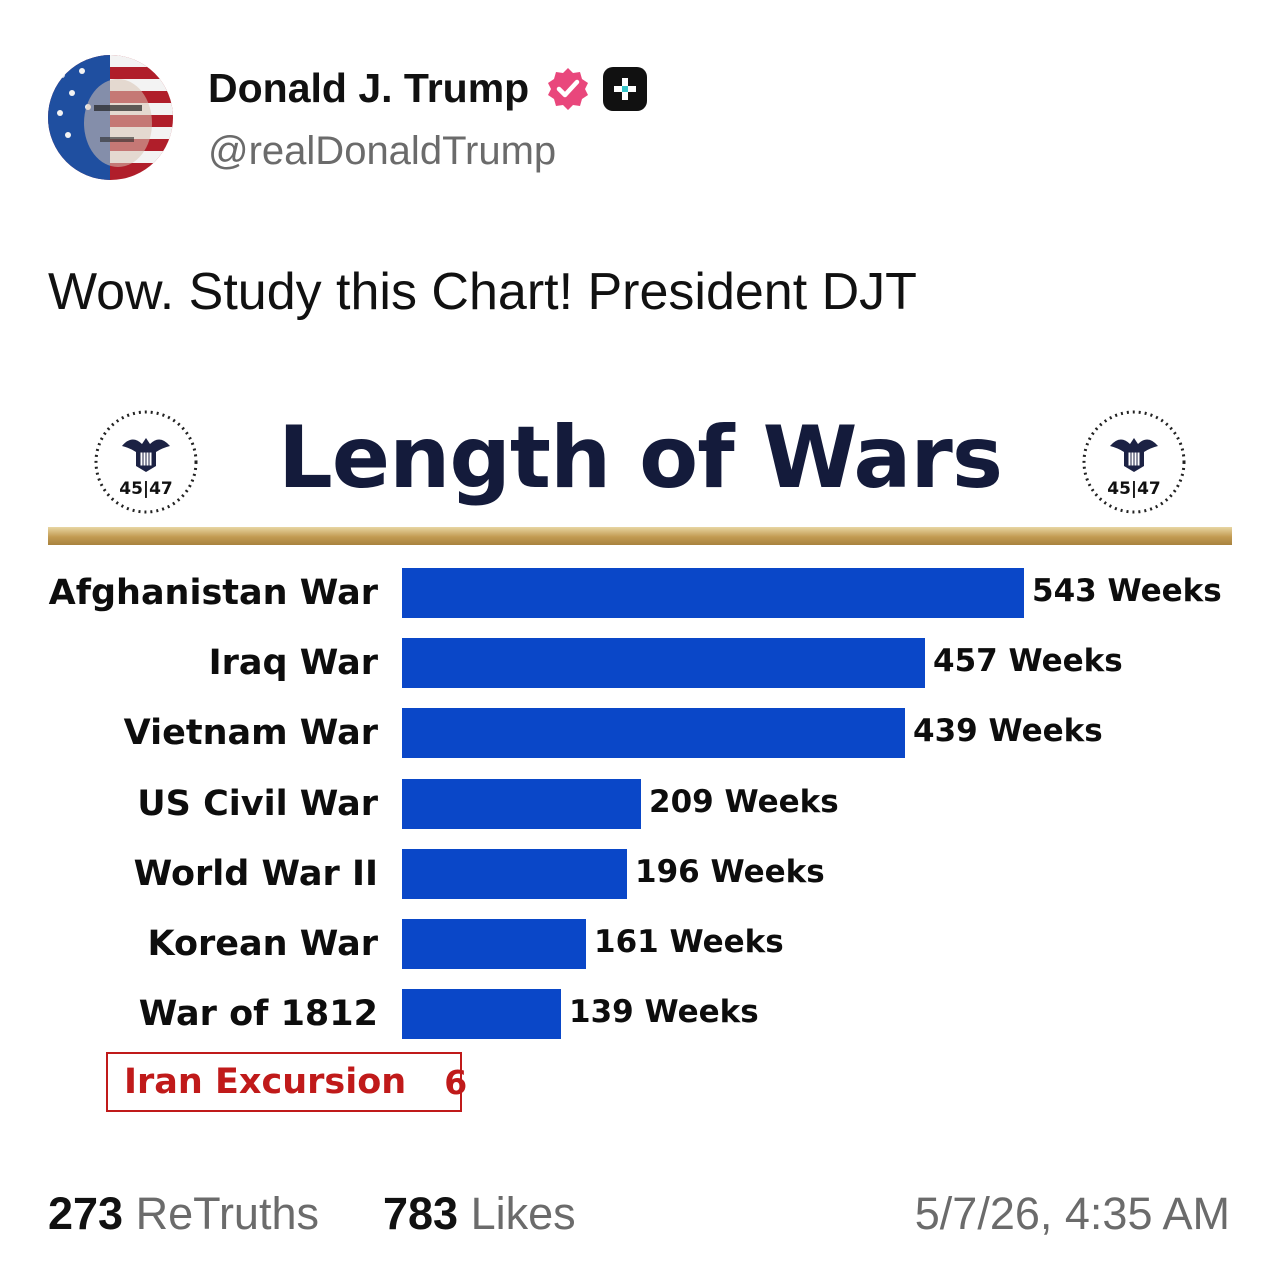 Image resolution: width=1280 pixels, height=1268 pixels. I want to click on bar-category-label: Vietnam War, so click(250, 733).